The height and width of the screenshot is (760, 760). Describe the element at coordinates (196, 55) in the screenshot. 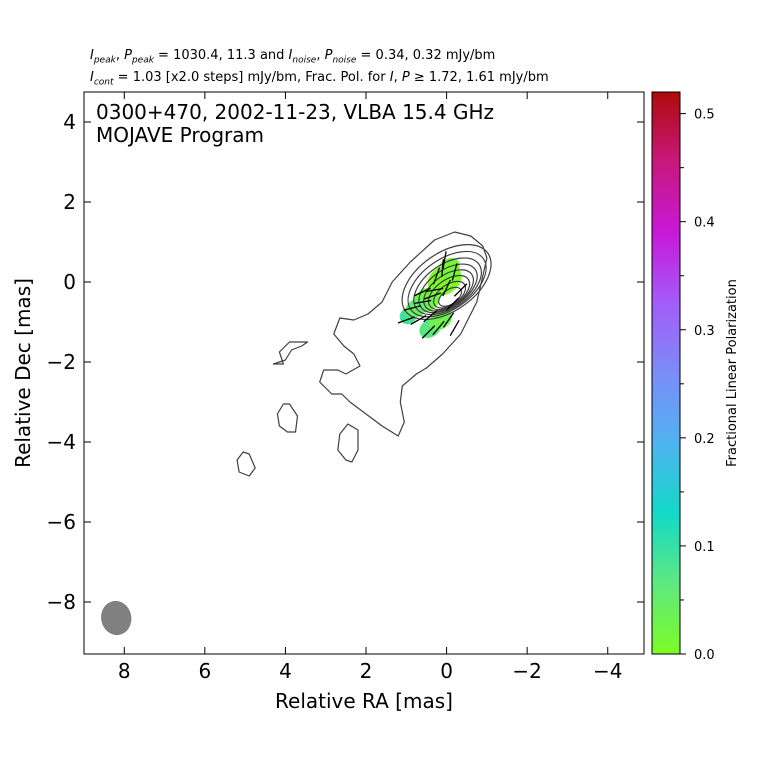

I see `i-peak-value: 1030.4` at that location.